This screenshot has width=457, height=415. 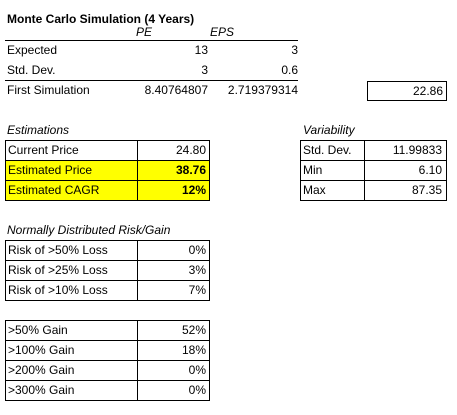 I want to click on variability-min-label: Min, so click(x=313, y=170).